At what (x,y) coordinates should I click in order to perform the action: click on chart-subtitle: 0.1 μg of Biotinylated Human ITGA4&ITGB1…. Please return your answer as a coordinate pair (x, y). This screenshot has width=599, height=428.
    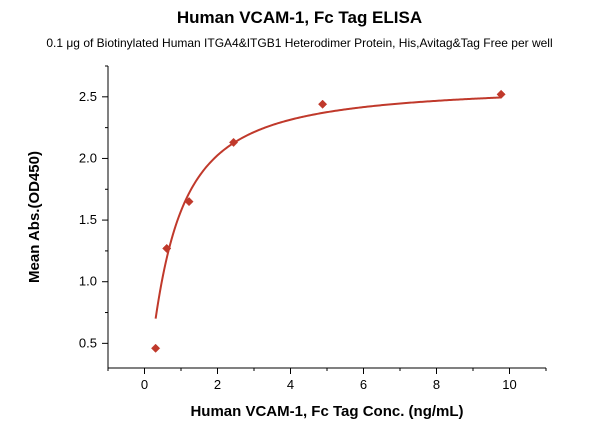
    Looking at the image, I should click on (299, 43).